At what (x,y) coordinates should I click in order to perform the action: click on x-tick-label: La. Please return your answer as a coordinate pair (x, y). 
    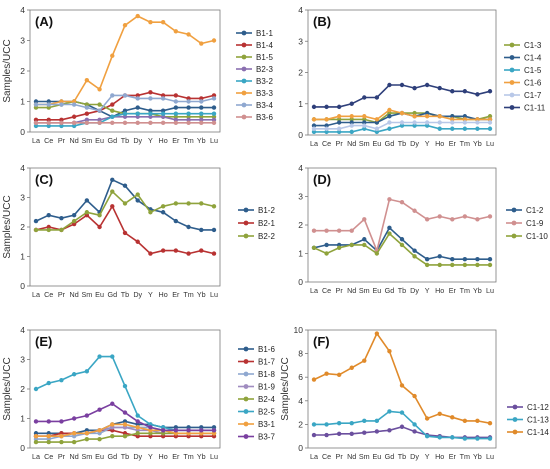
    Looking at the image, I should click on (314, 456).